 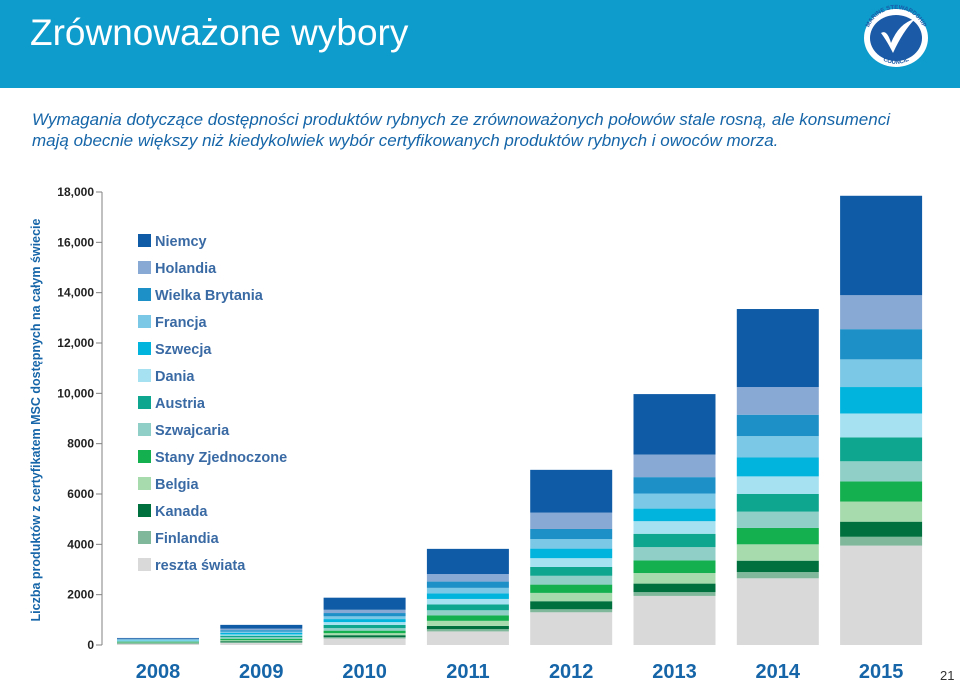 What do you see at coordinates (80, 544) in the screenshot?
I see `y-tick-label: 4000` at bounding box center [80, 544].